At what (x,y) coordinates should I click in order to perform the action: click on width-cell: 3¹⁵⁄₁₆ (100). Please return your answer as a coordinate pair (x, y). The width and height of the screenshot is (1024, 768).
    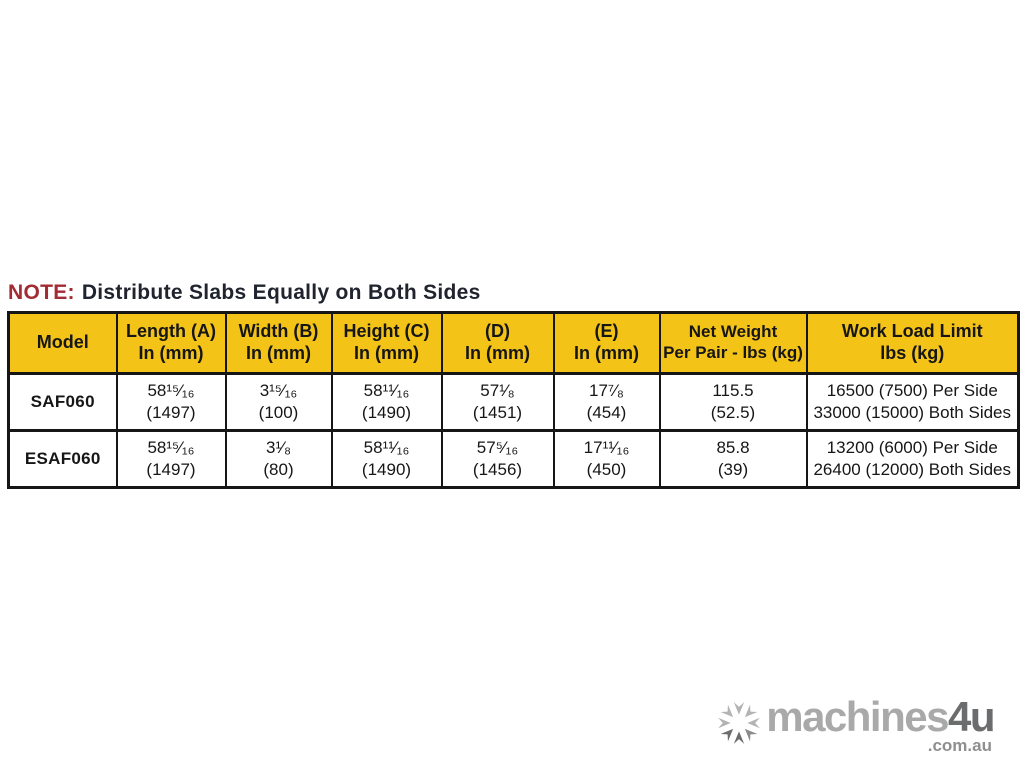
    Looking at the image, I should click on (278, 402).